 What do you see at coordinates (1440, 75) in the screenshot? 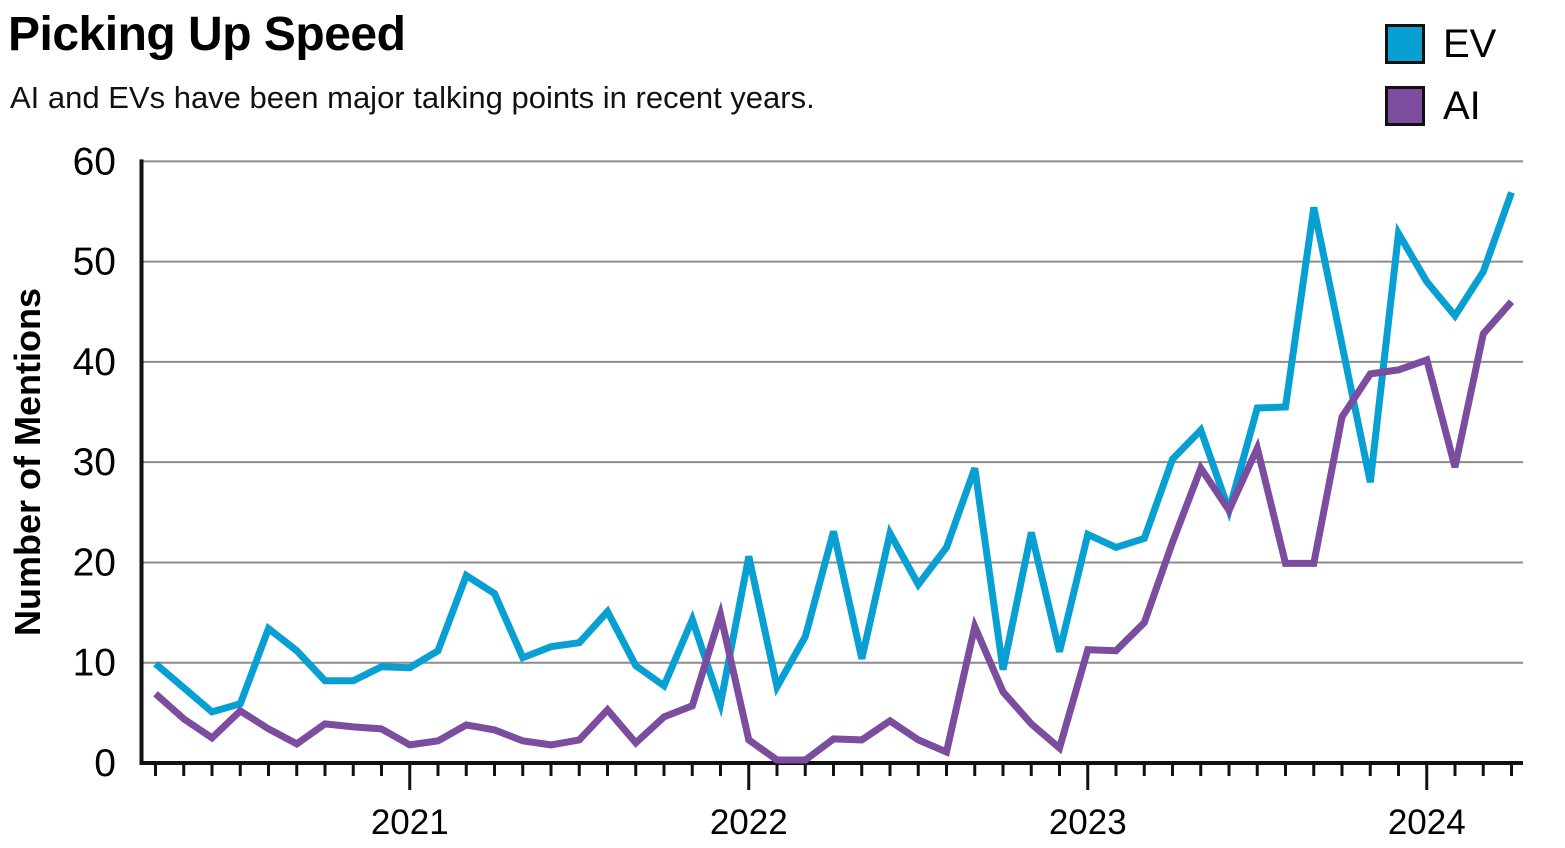
I see `legend: EV AI` at bounding box center [1440, 75].